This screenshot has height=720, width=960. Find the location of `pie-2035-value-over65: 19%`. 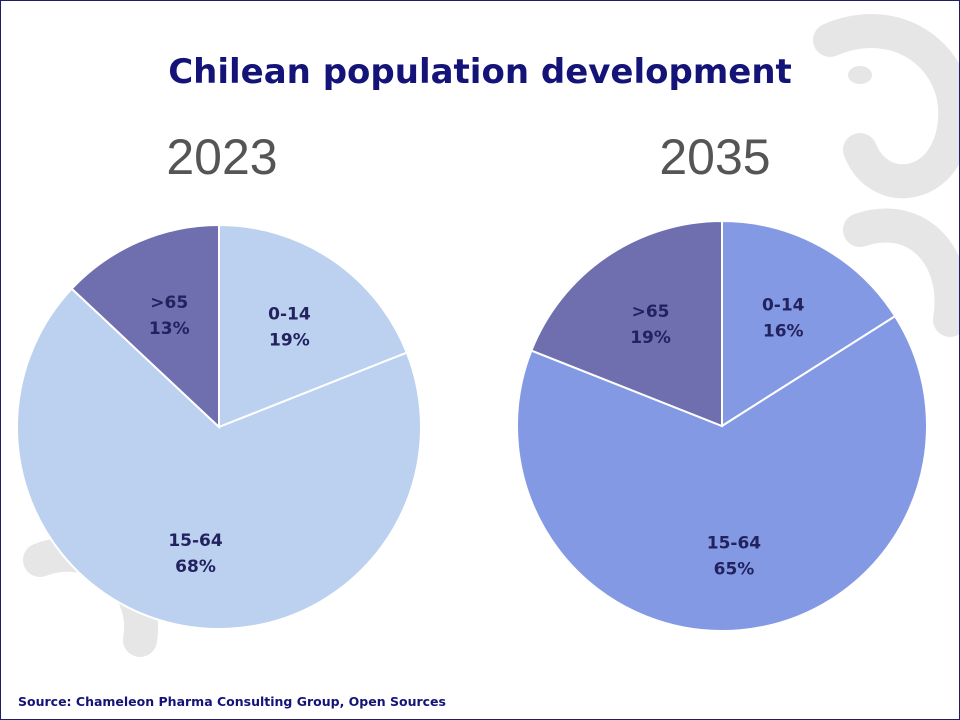

pie-2035-value-over65: 19% is located at coordinates (650, 338).